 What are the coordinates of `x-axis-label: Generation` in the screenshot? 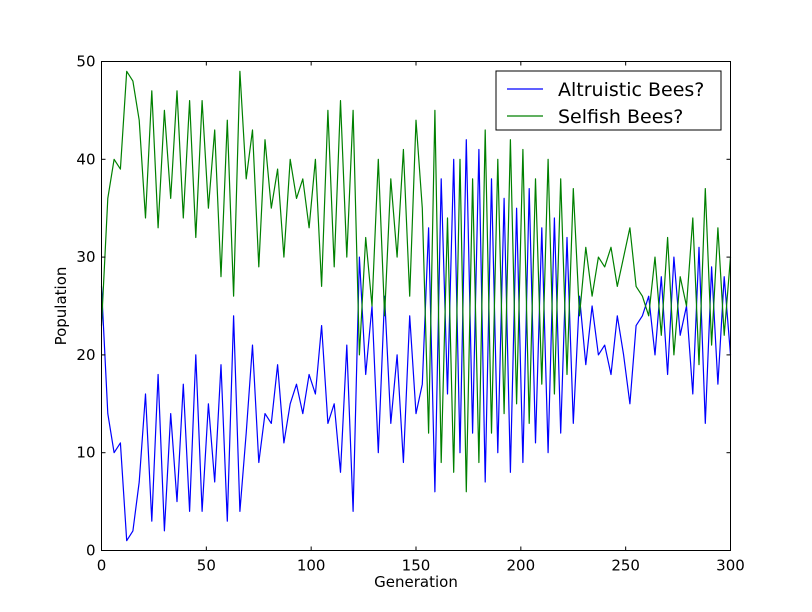 It's located at (416, 582).